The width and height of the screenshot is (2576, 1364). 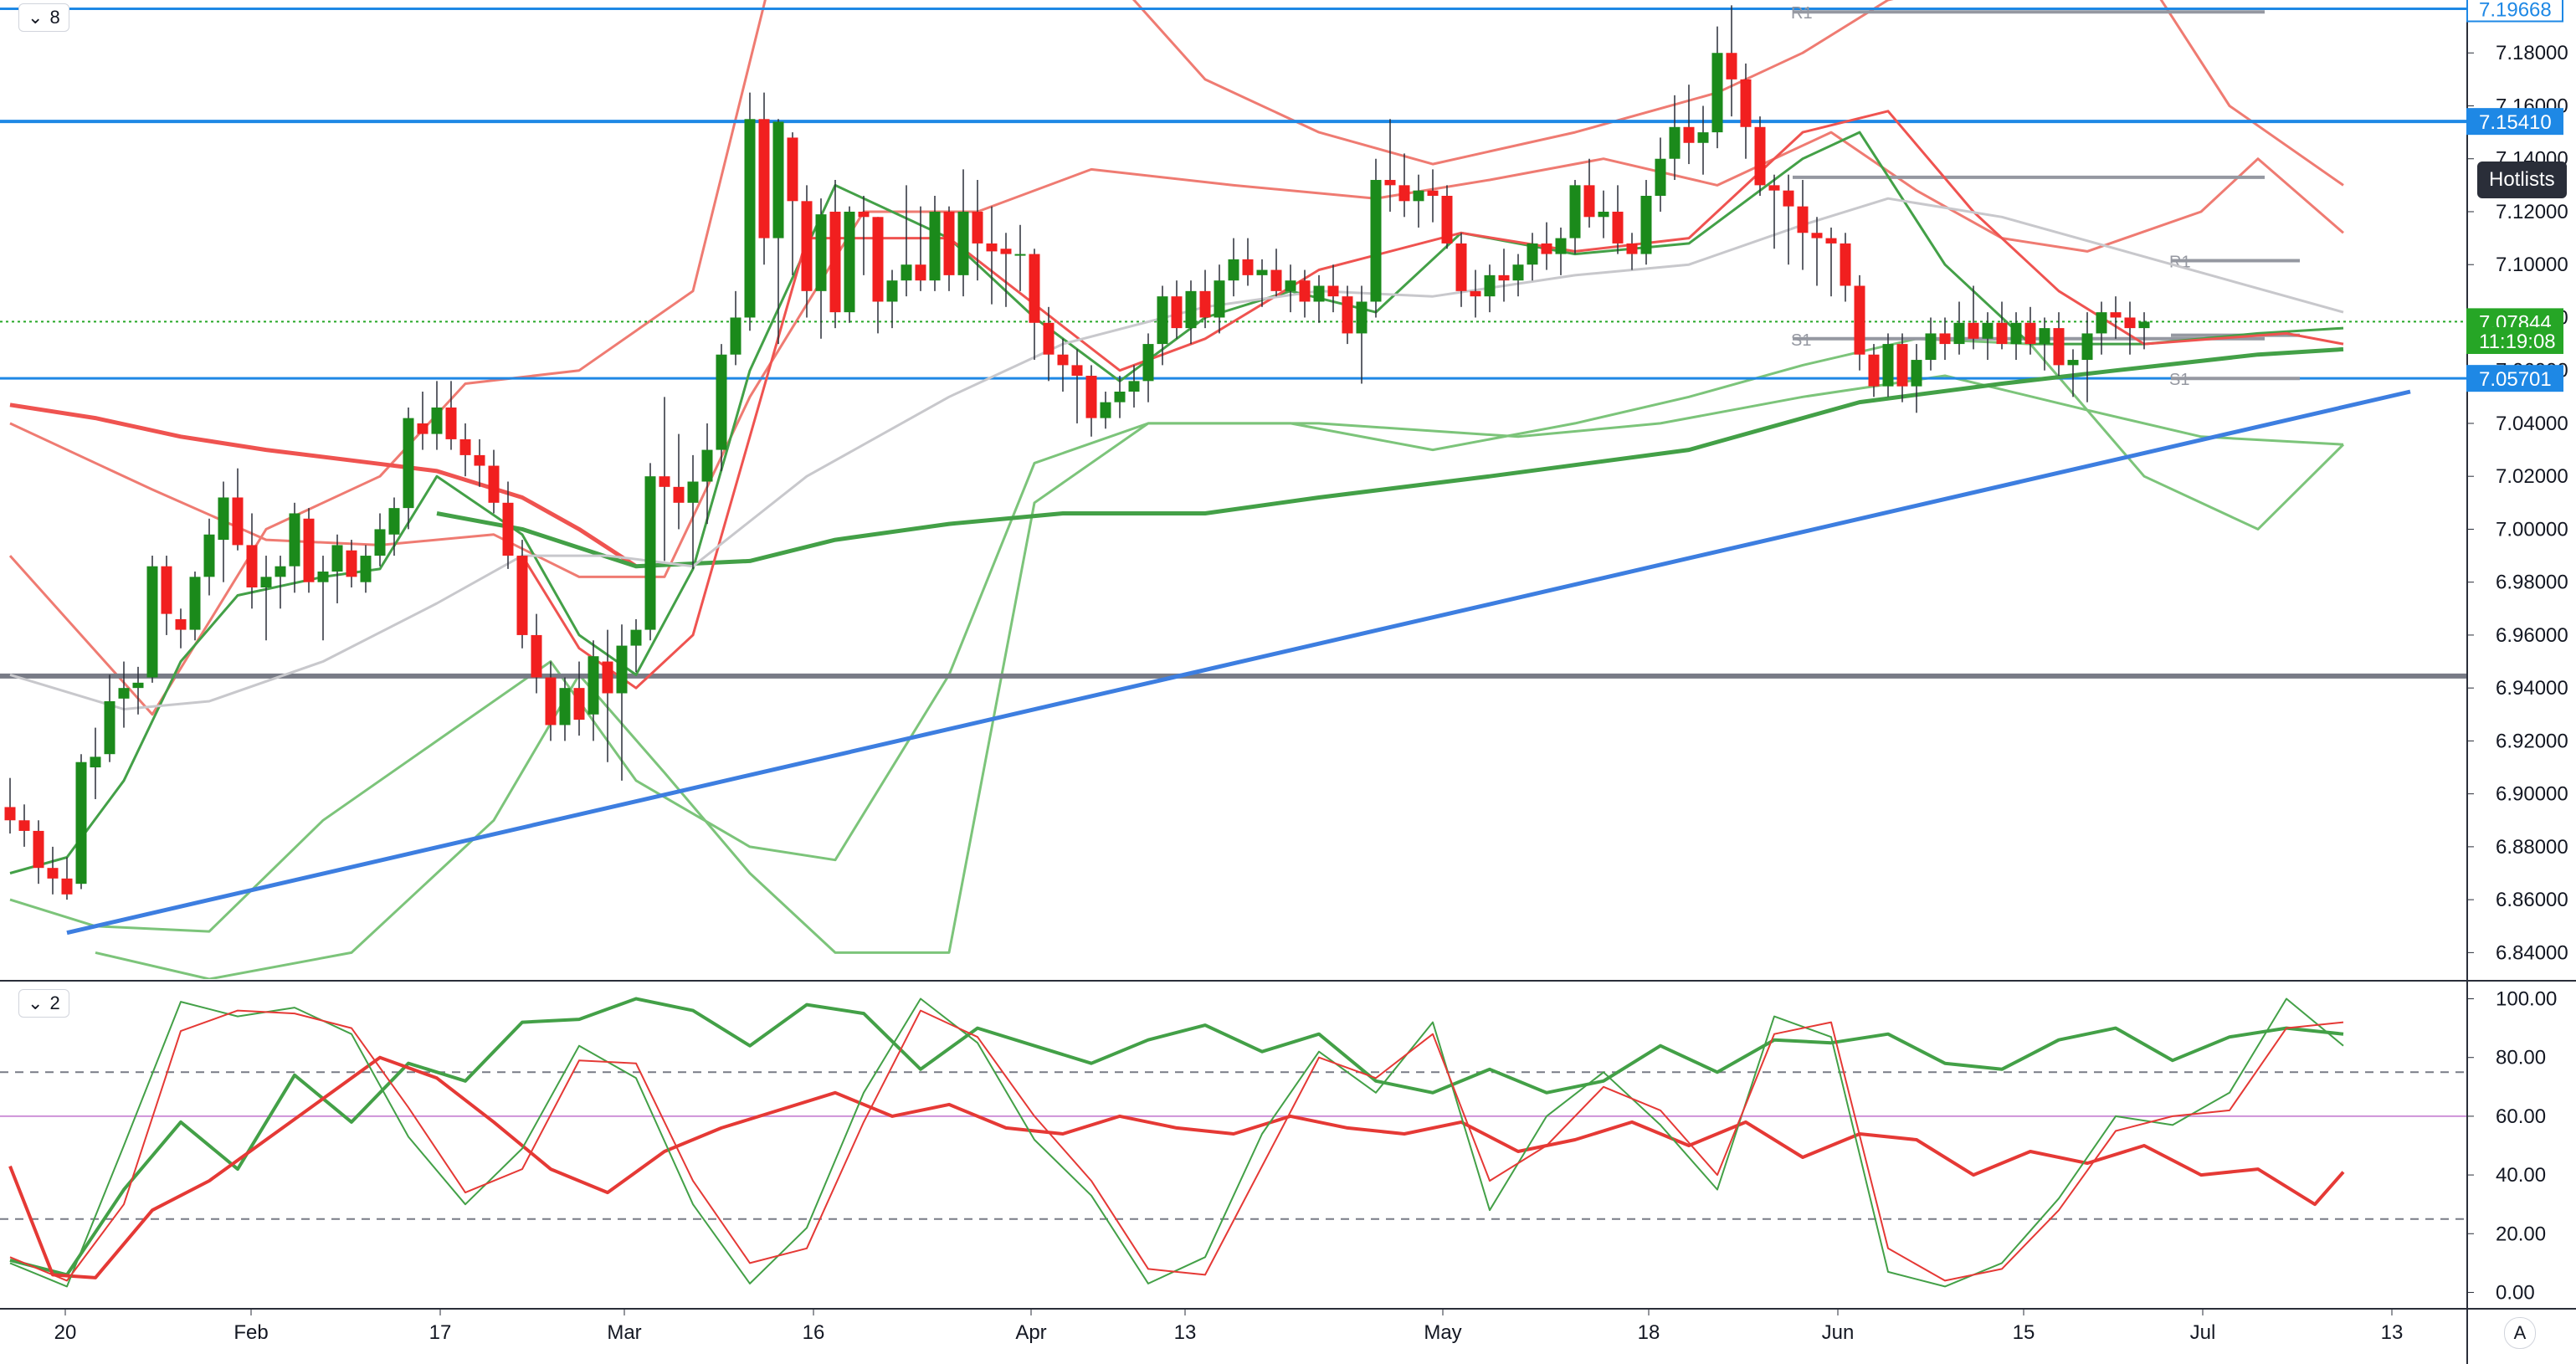 What do you see at coordinates (2526, 1000) in the screenshot?
I see `osc-tick-label: 100.00` at bounding box center [2526, 1000].